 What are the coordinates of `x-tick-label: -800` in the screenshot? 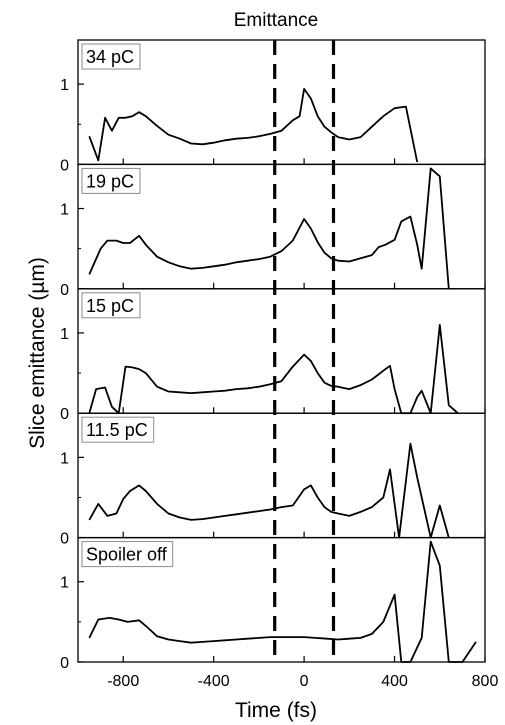 It's located at (123, 681).